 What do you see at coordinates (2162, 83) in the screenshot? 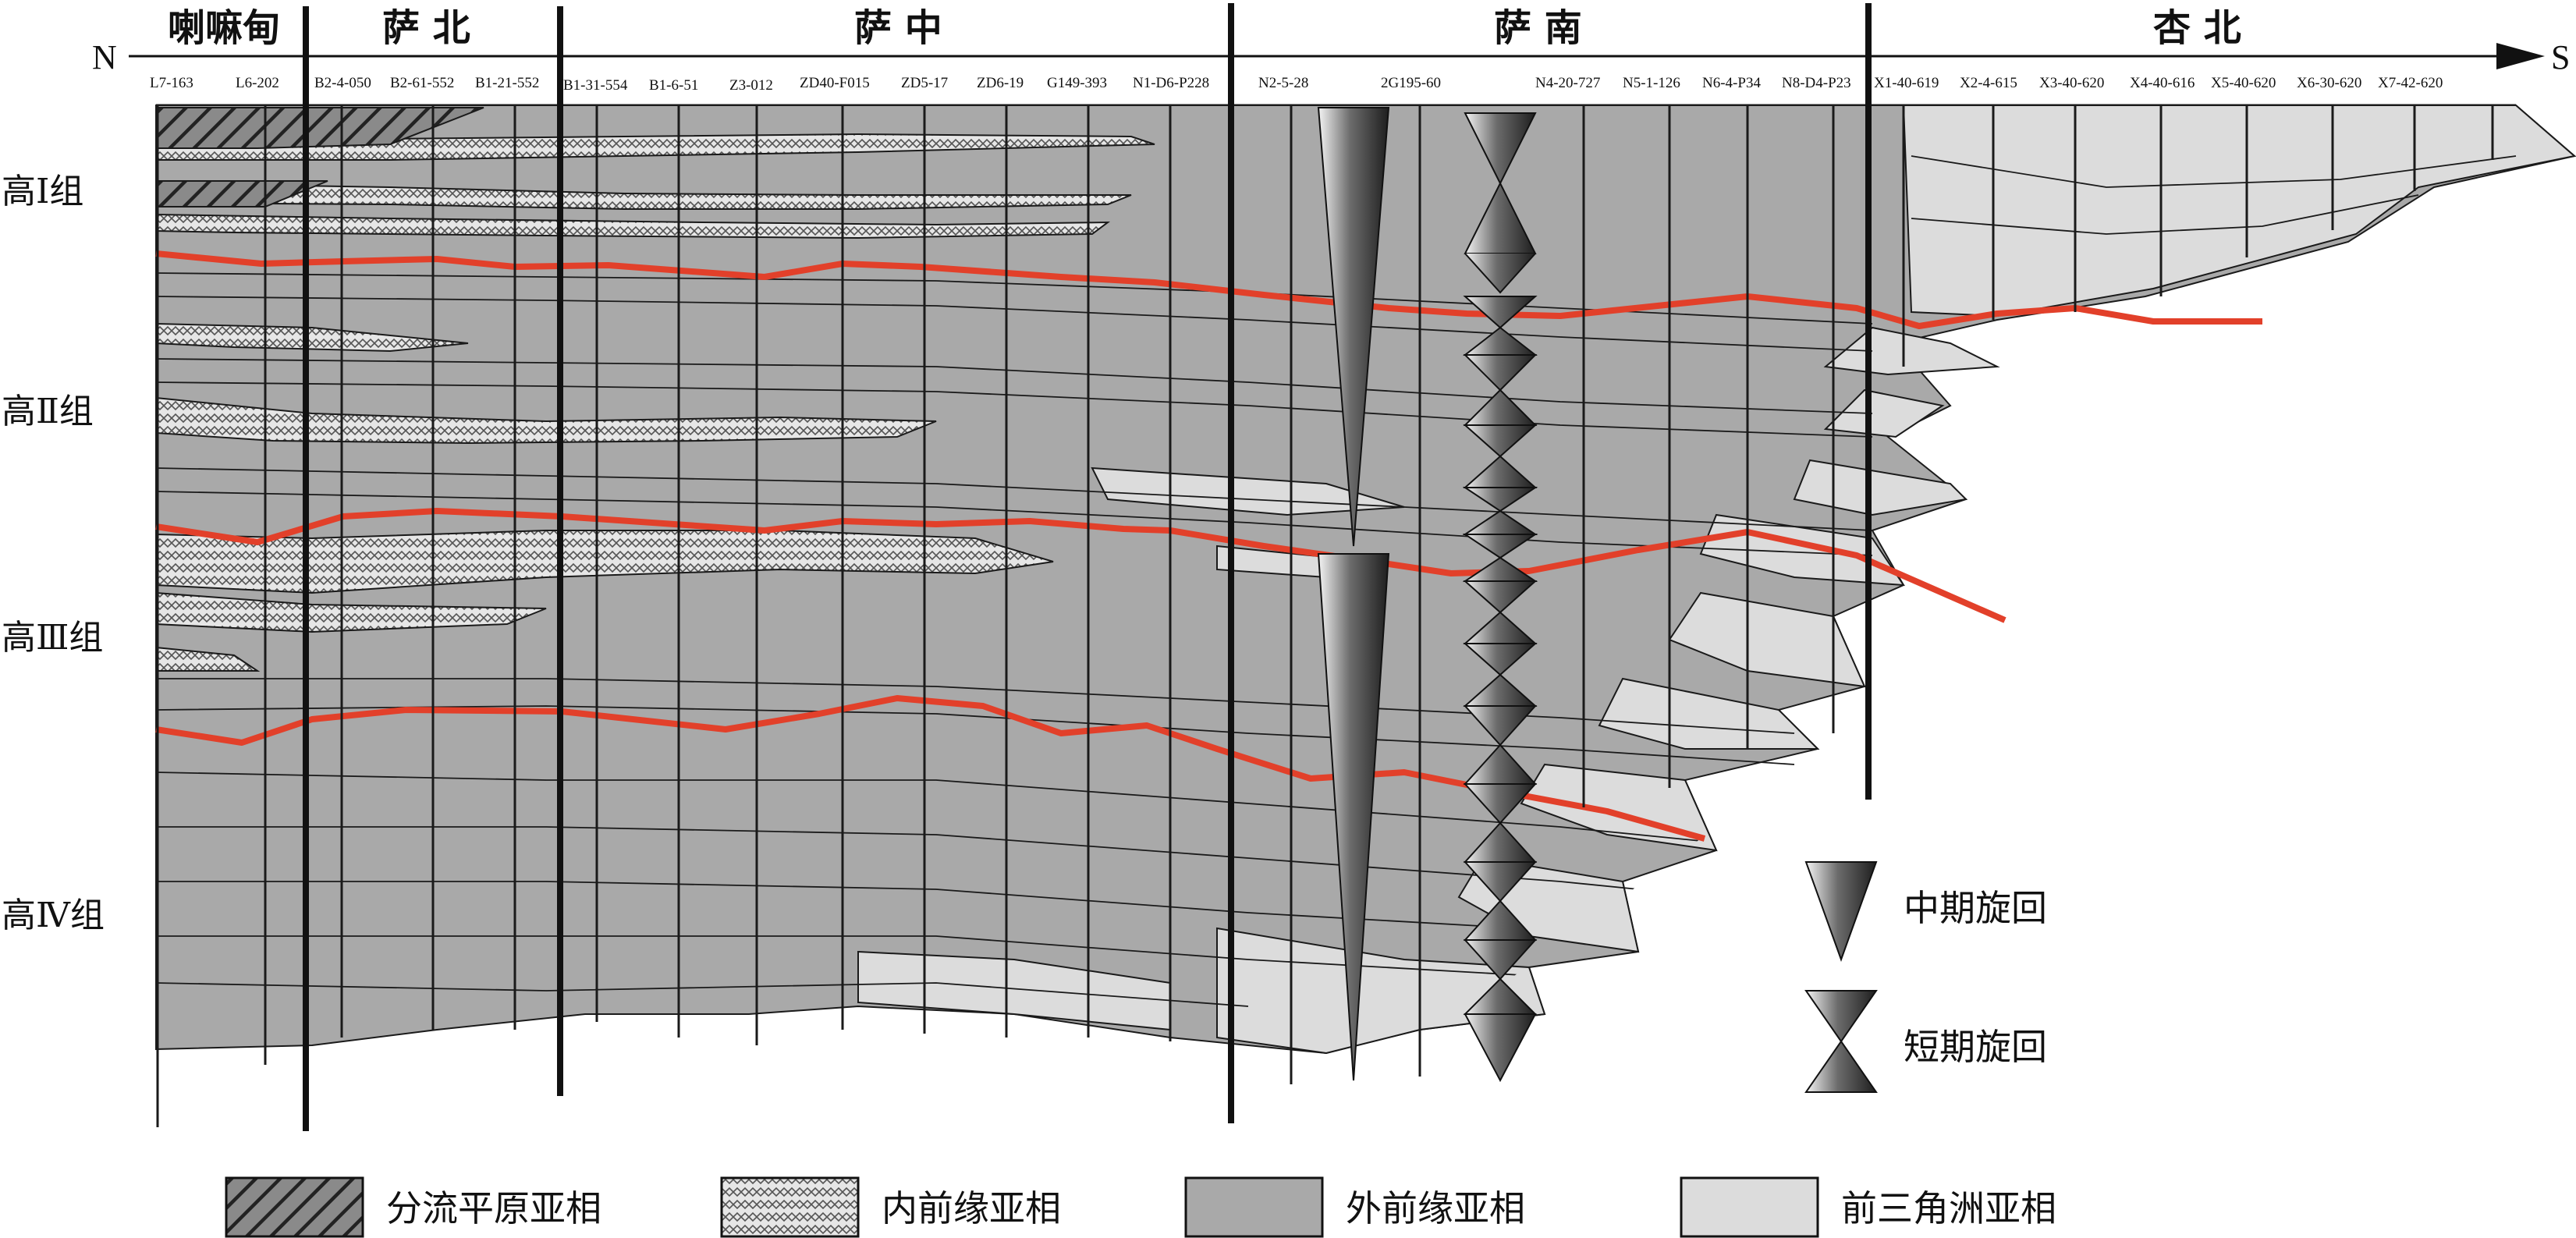
I see `well-label: X4-40-616` at bounding box center [2162, 83].